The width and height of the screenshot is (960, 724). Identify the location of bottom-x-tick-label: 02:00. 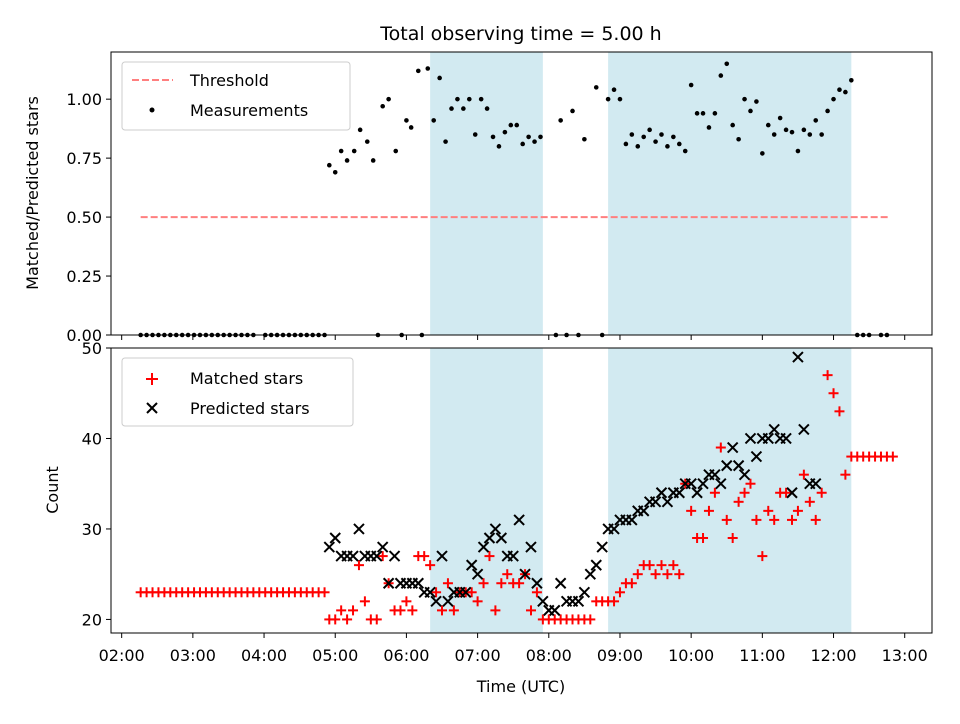
(122, 655).